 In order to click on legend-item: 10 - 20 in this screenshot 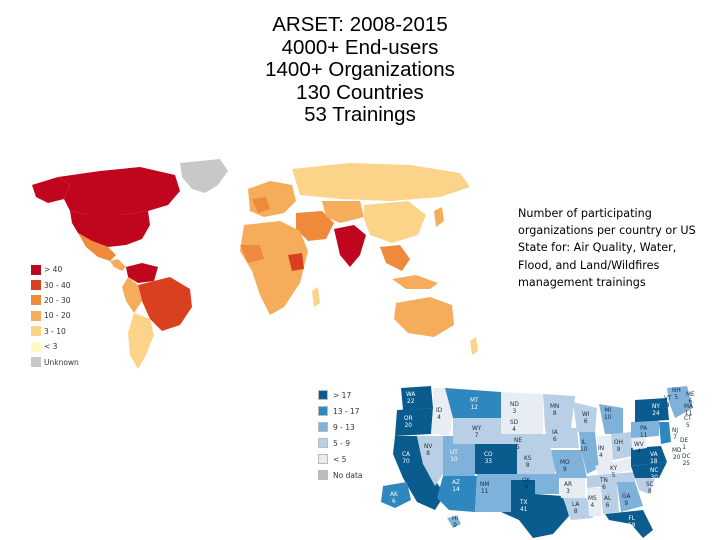, I will do `click(55, 315)`.